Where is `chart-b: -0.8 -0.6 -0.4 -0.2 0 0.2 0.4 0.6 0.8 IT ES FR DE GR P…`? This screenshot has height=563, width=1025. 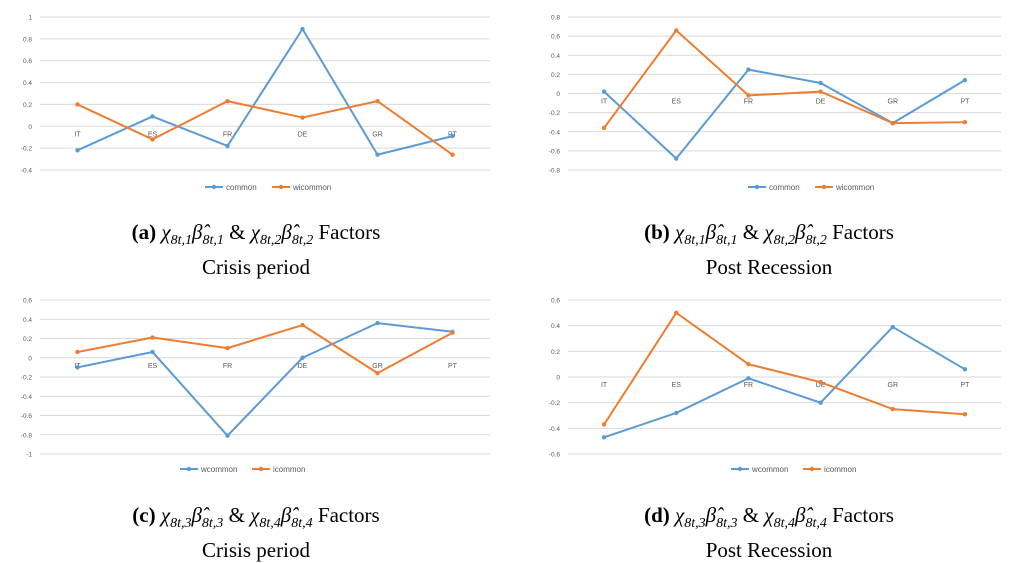
chart-b: -0.8 -0.6 -0.4 -0.2 0 0.2 0.4 0.6 0.8 IT ES FR DE GR P… is located at coordinates (775, 103).